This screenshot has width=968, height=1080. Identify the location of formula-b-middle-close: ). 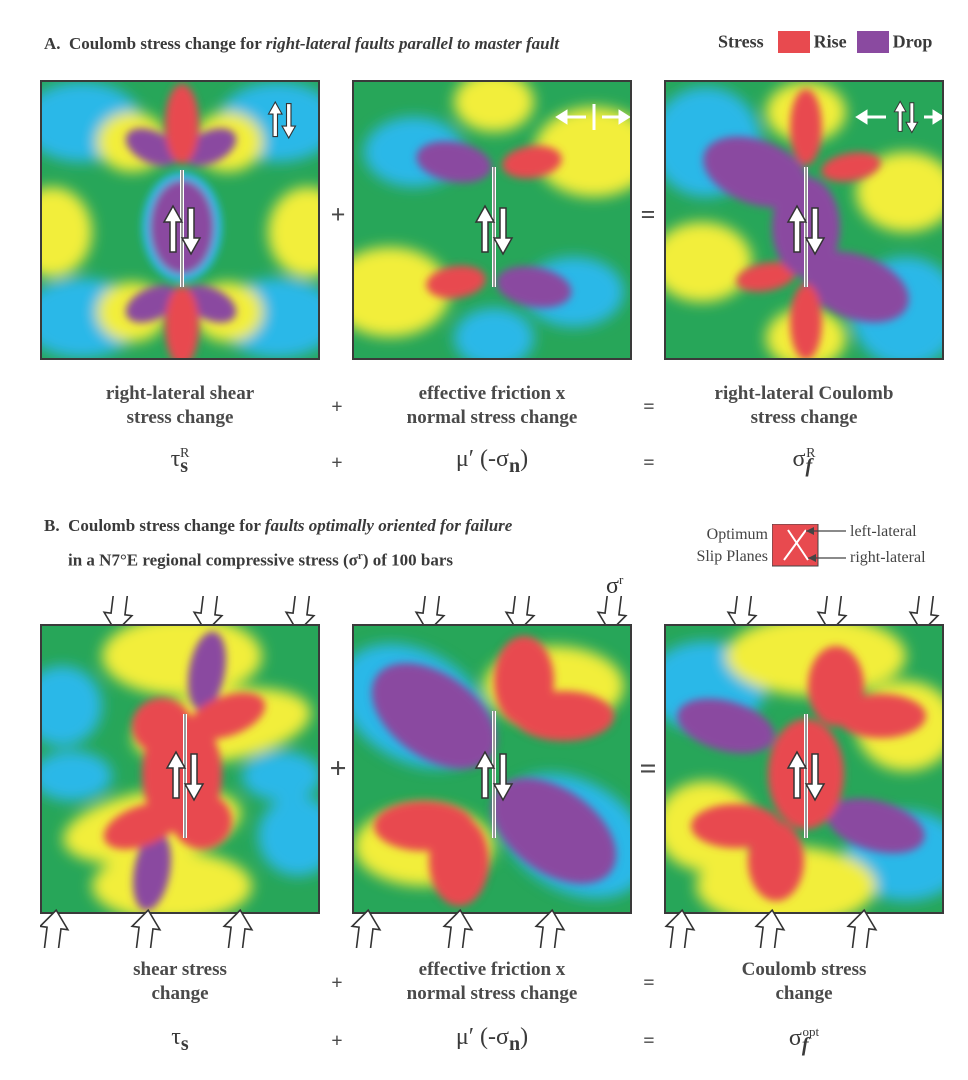
(524, 1037).